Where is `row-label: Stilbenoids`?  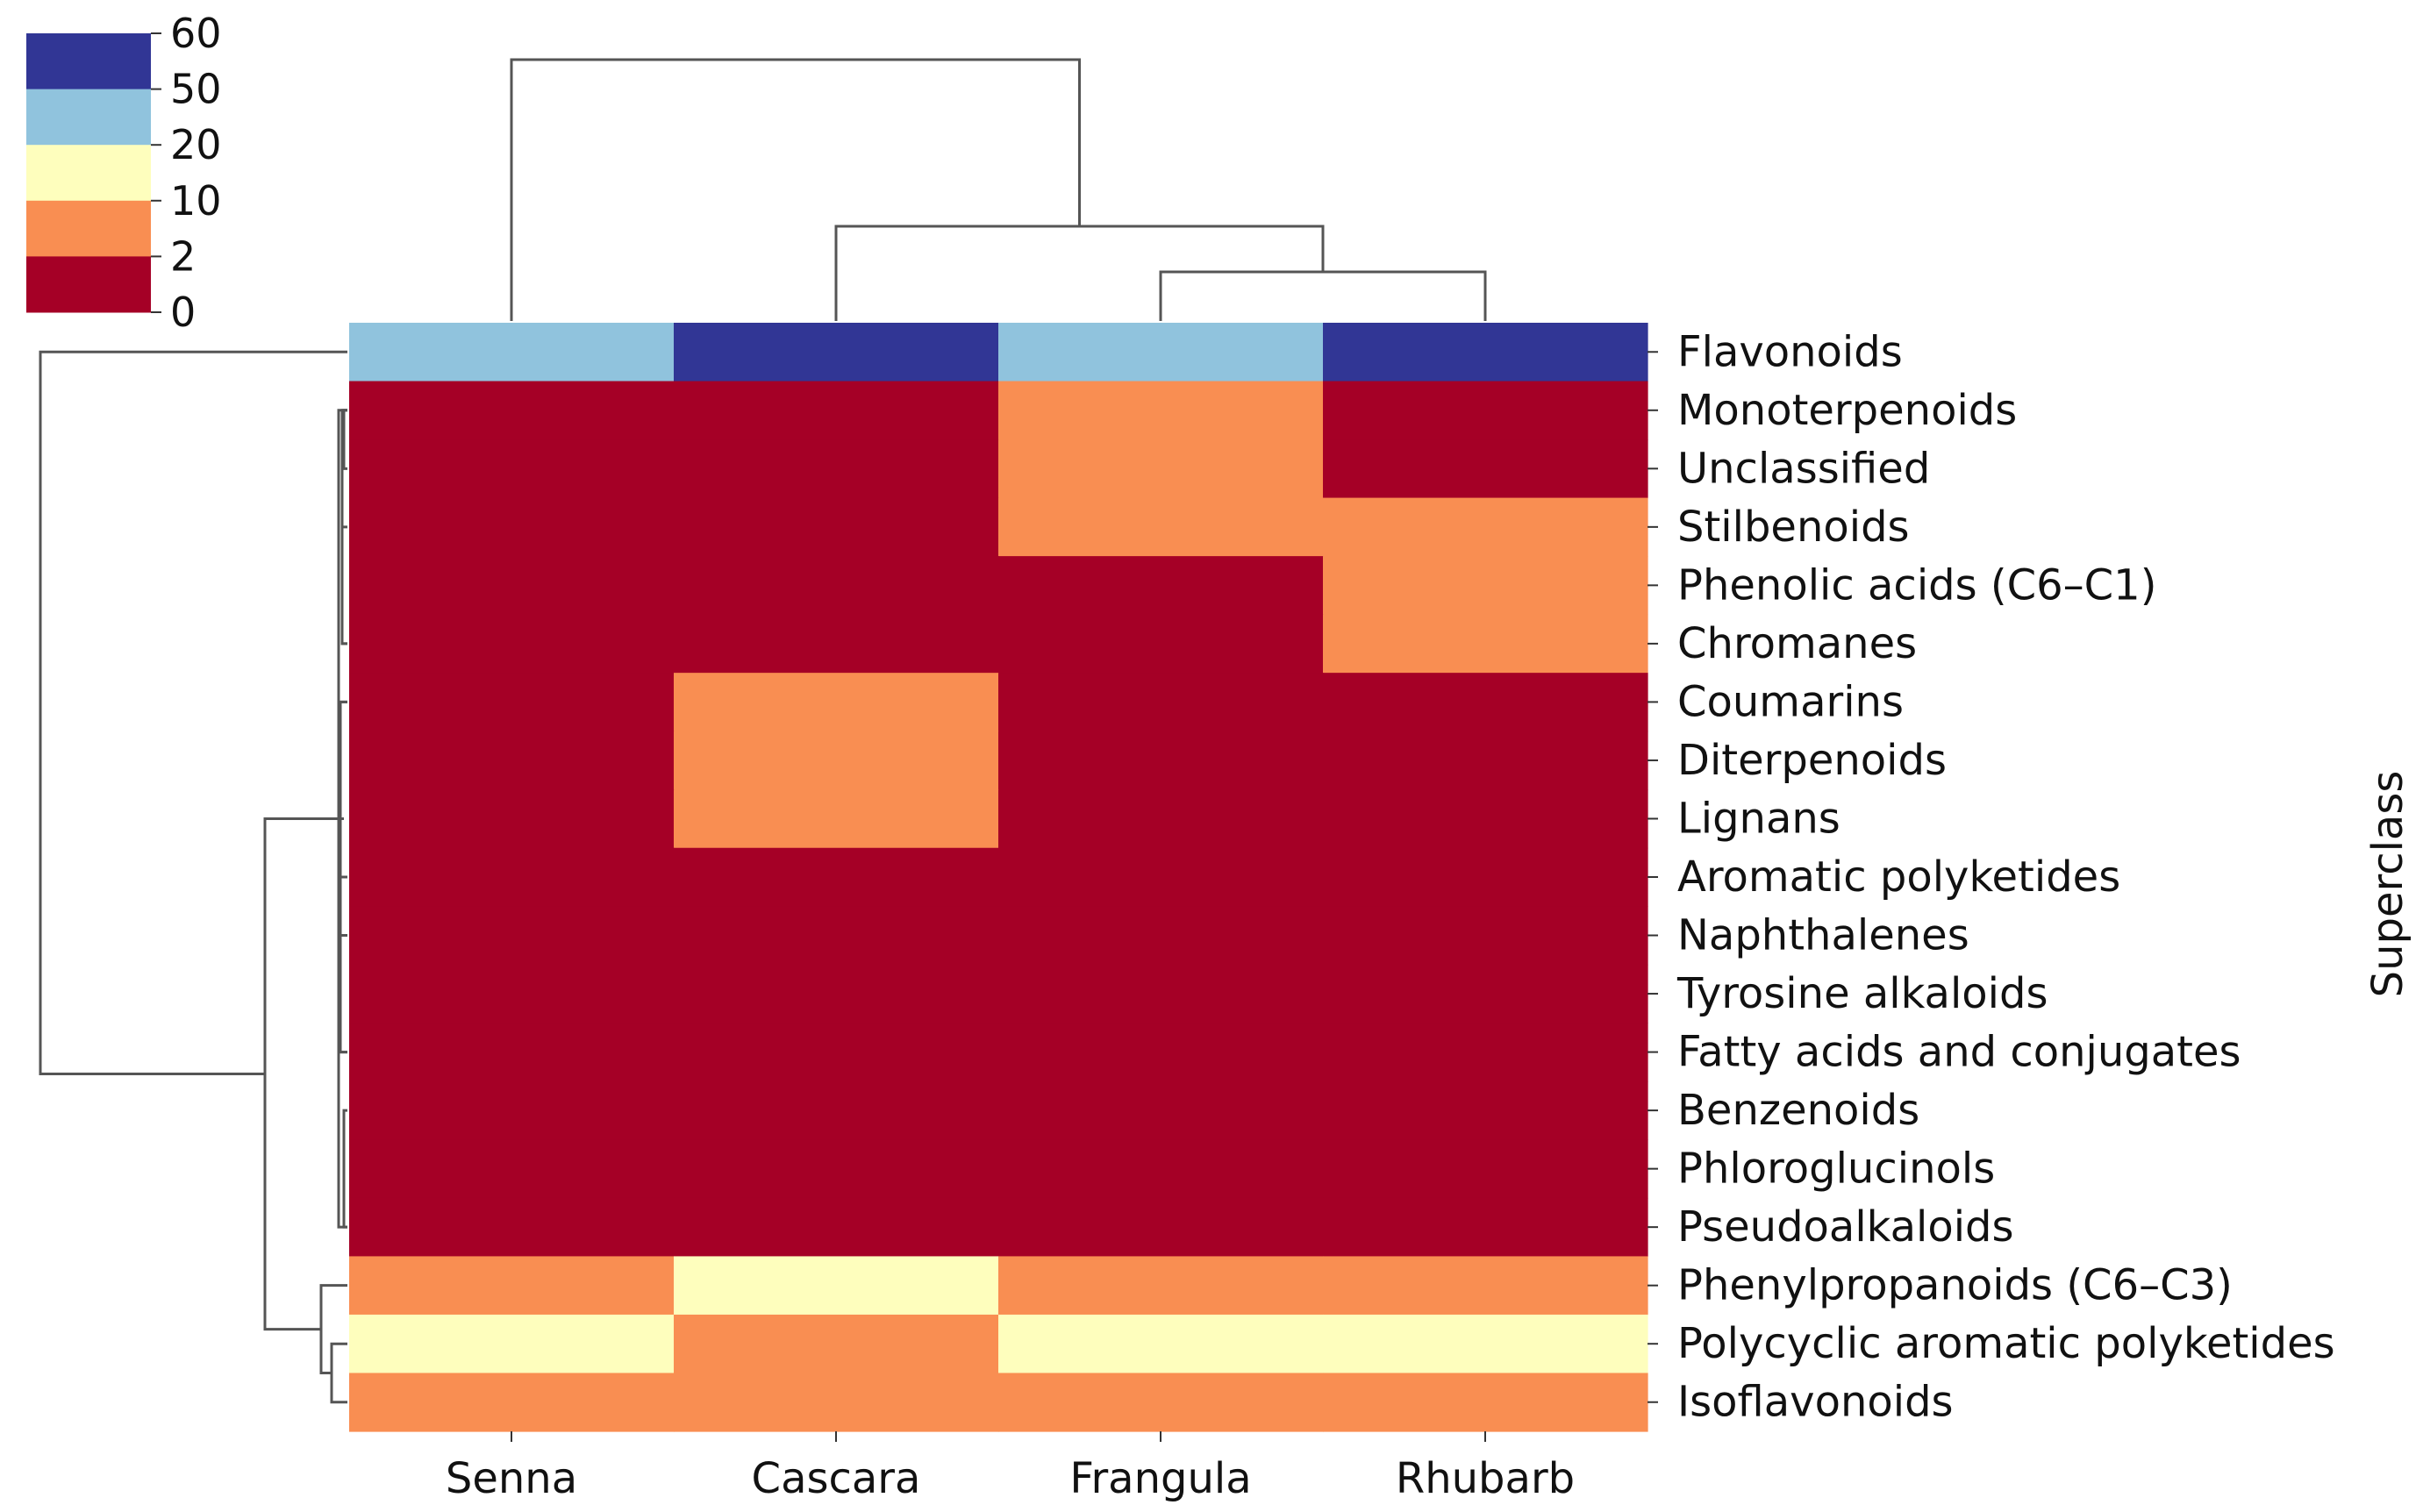 row-label: Stilbenoids is located at coordinates (1794, 527).